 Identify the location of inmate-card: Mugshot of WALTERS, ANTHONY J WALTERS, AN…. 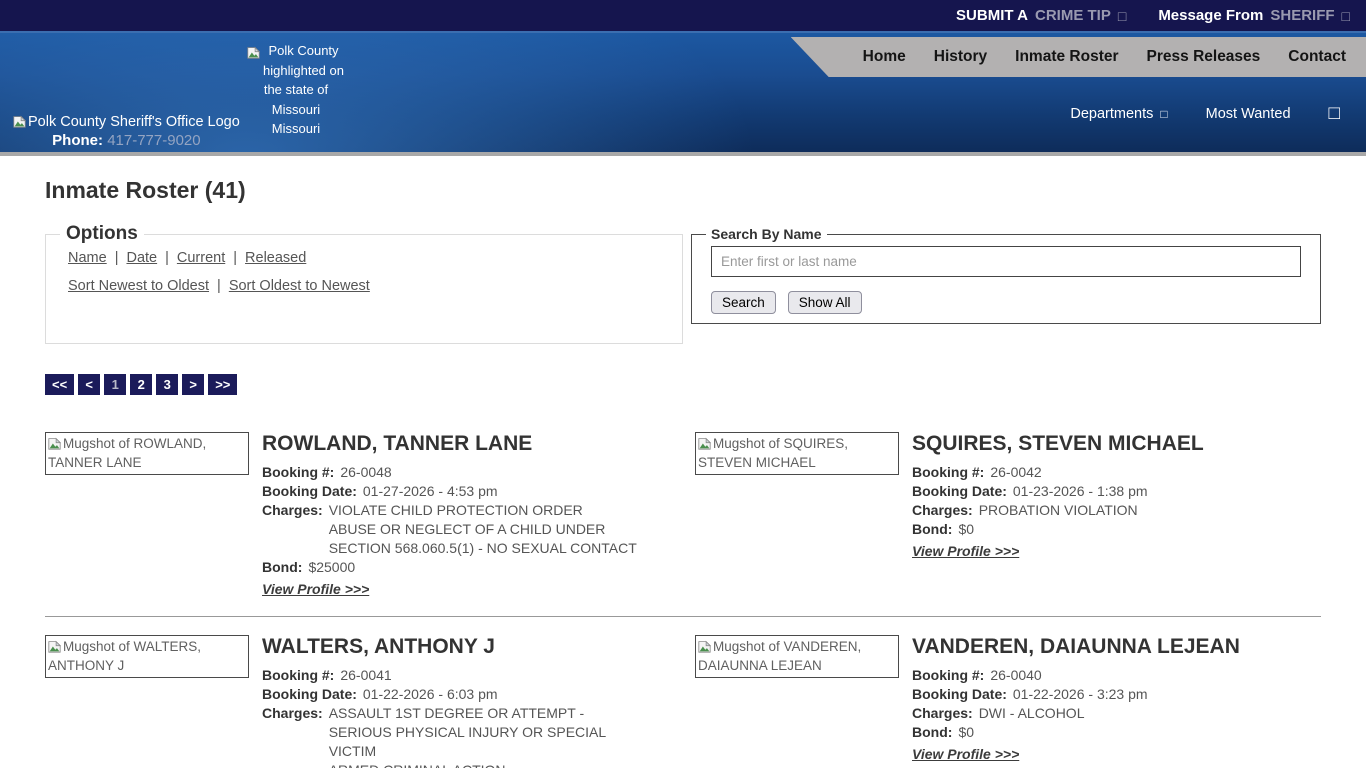
(358, 701).